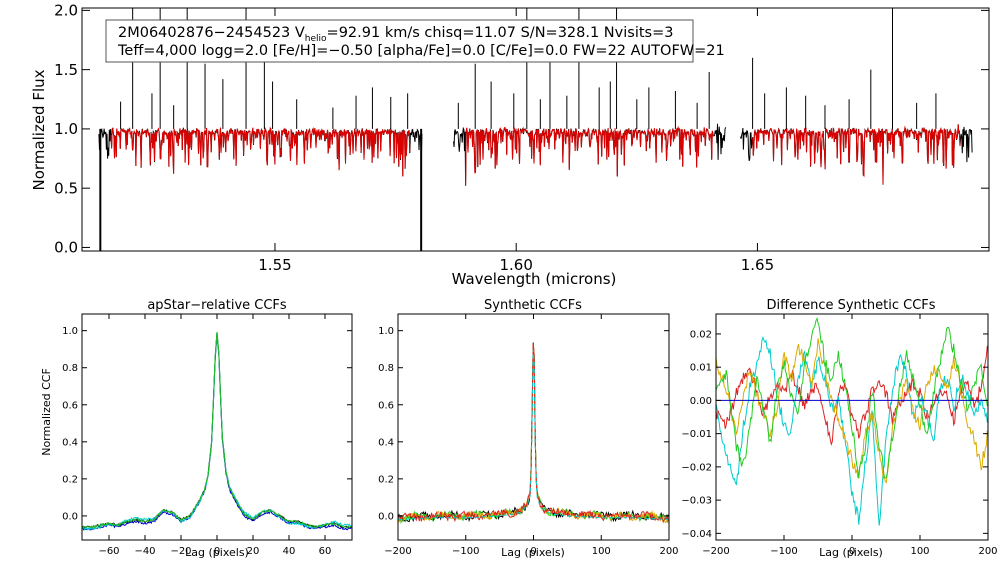 Image resolution: width=1008 pixels, height=576 pixels. Describe the element at coordinates (397, 551) in the screenshot. I see `synthetic-ccf-x-tick-label: −200` at that location.